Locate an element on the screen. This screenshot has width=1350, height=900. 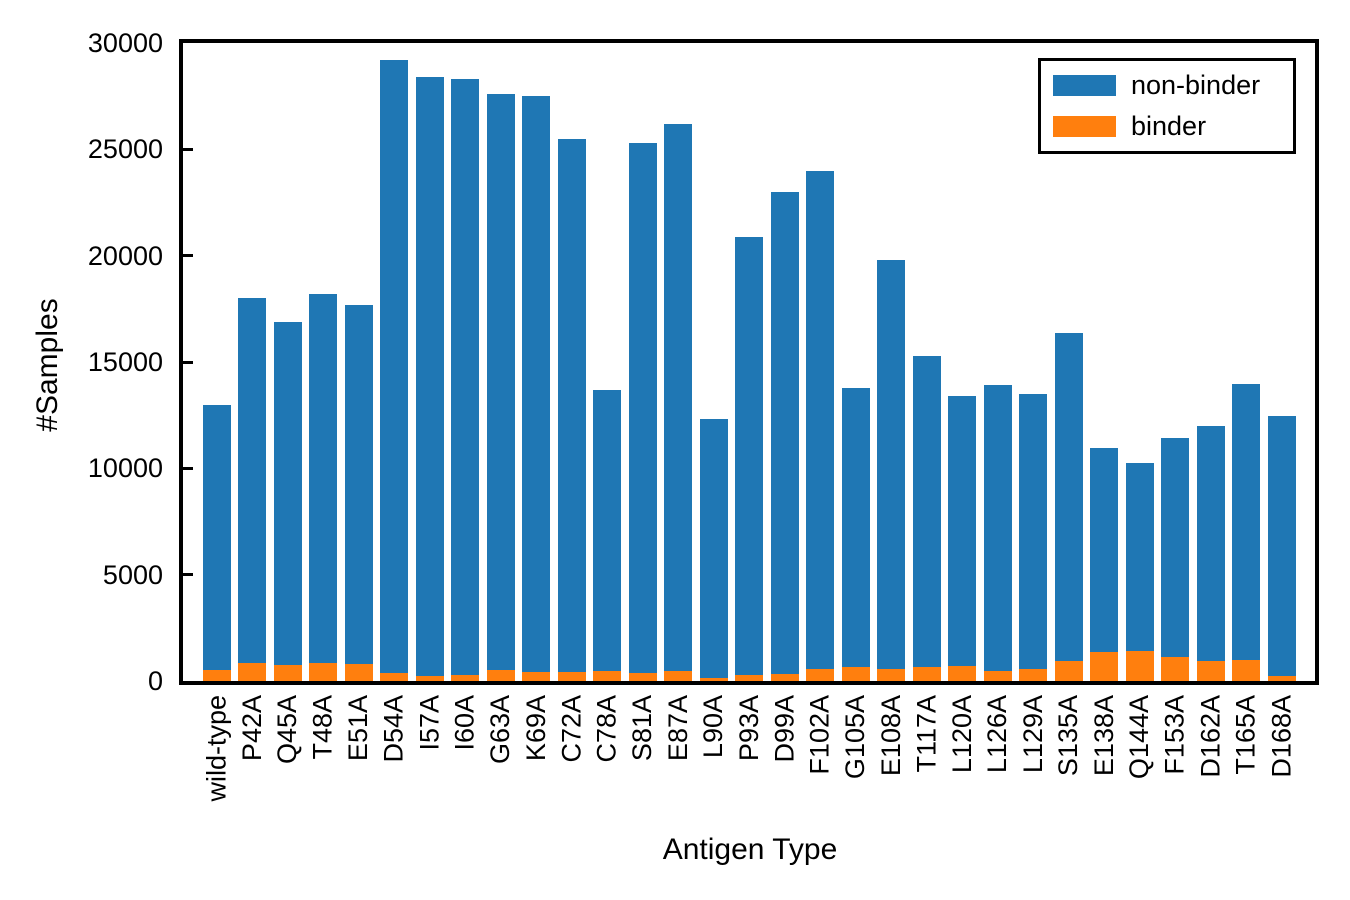
bar-k69a is located at coordinates (536, 388).